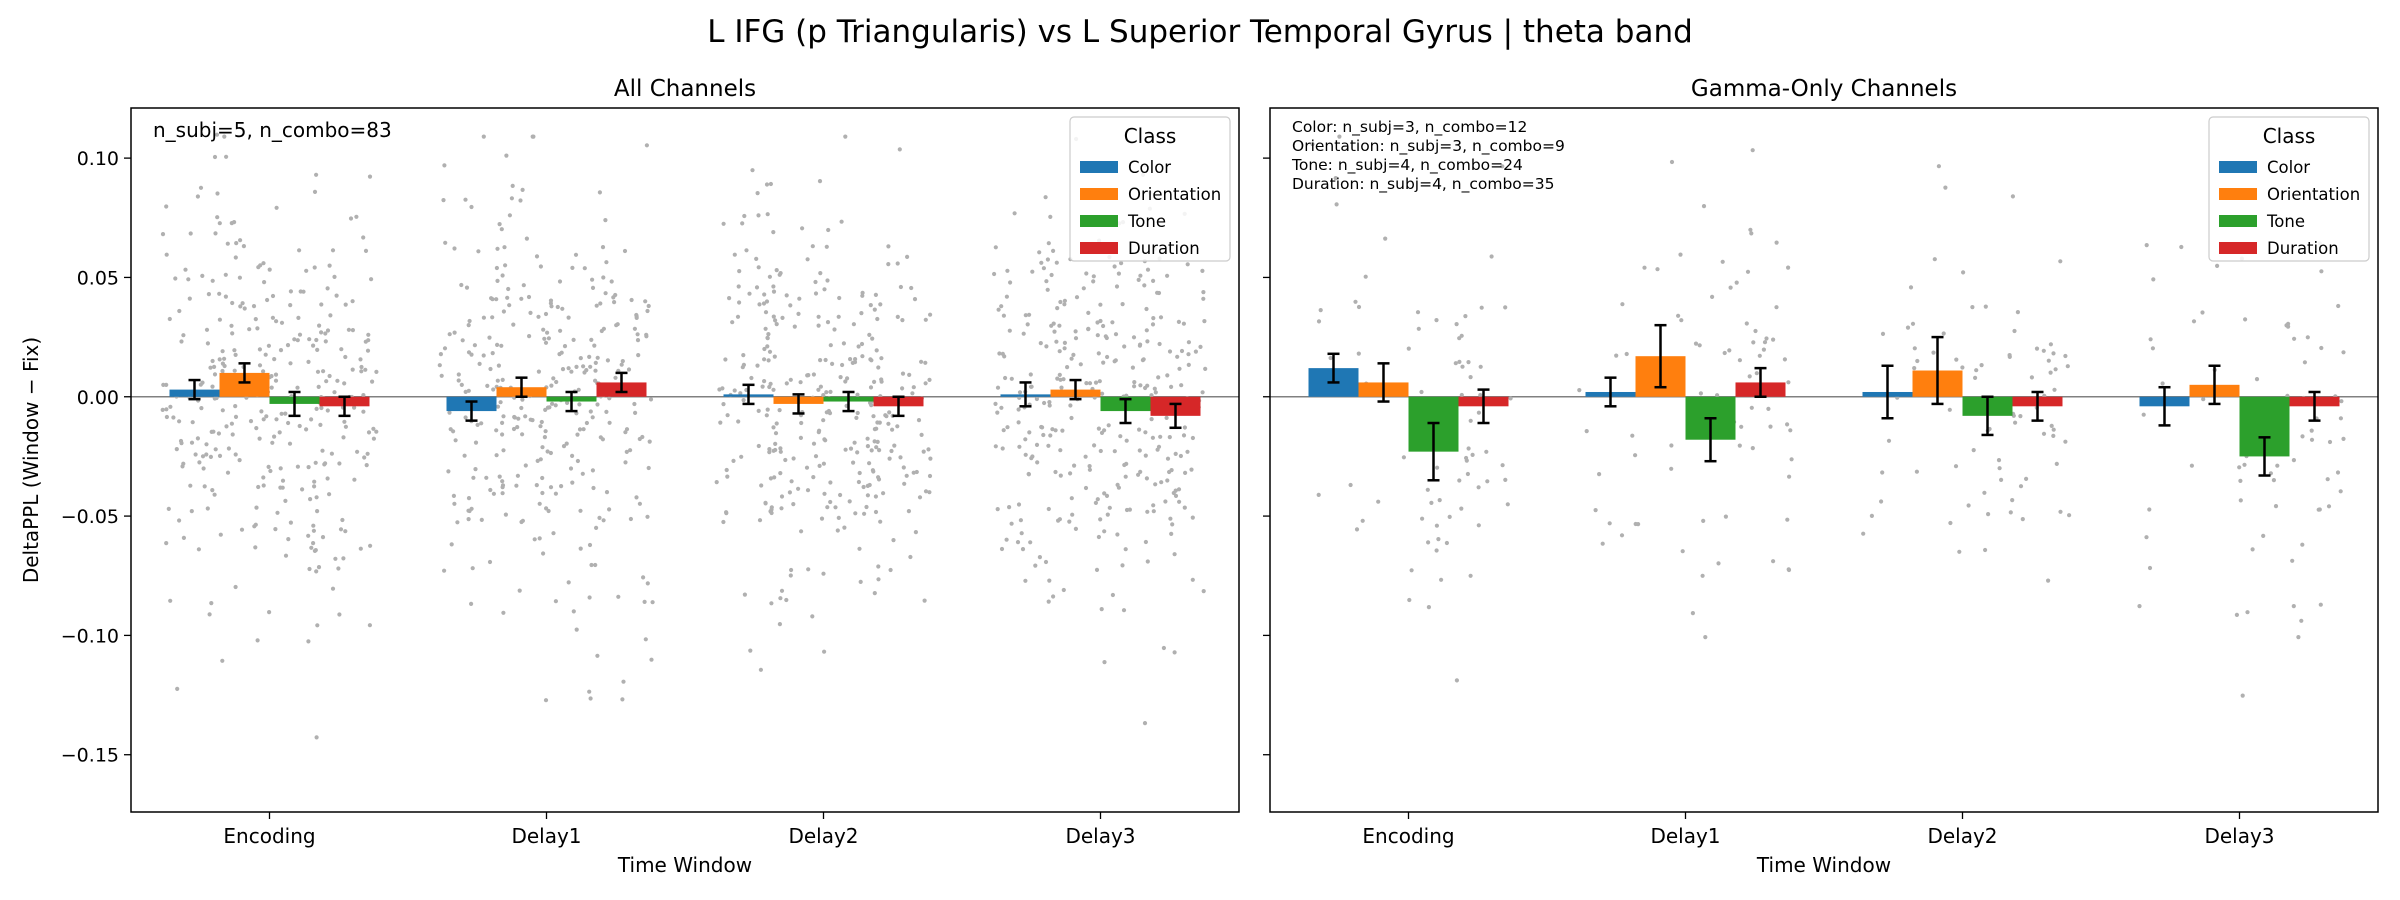 The height and width of the screenshot is (900, 2400). What do you see at coordinates (98, 398) in the screenshot?
I see `y-tick-label: 0.00` at bounding box center [98, 398].